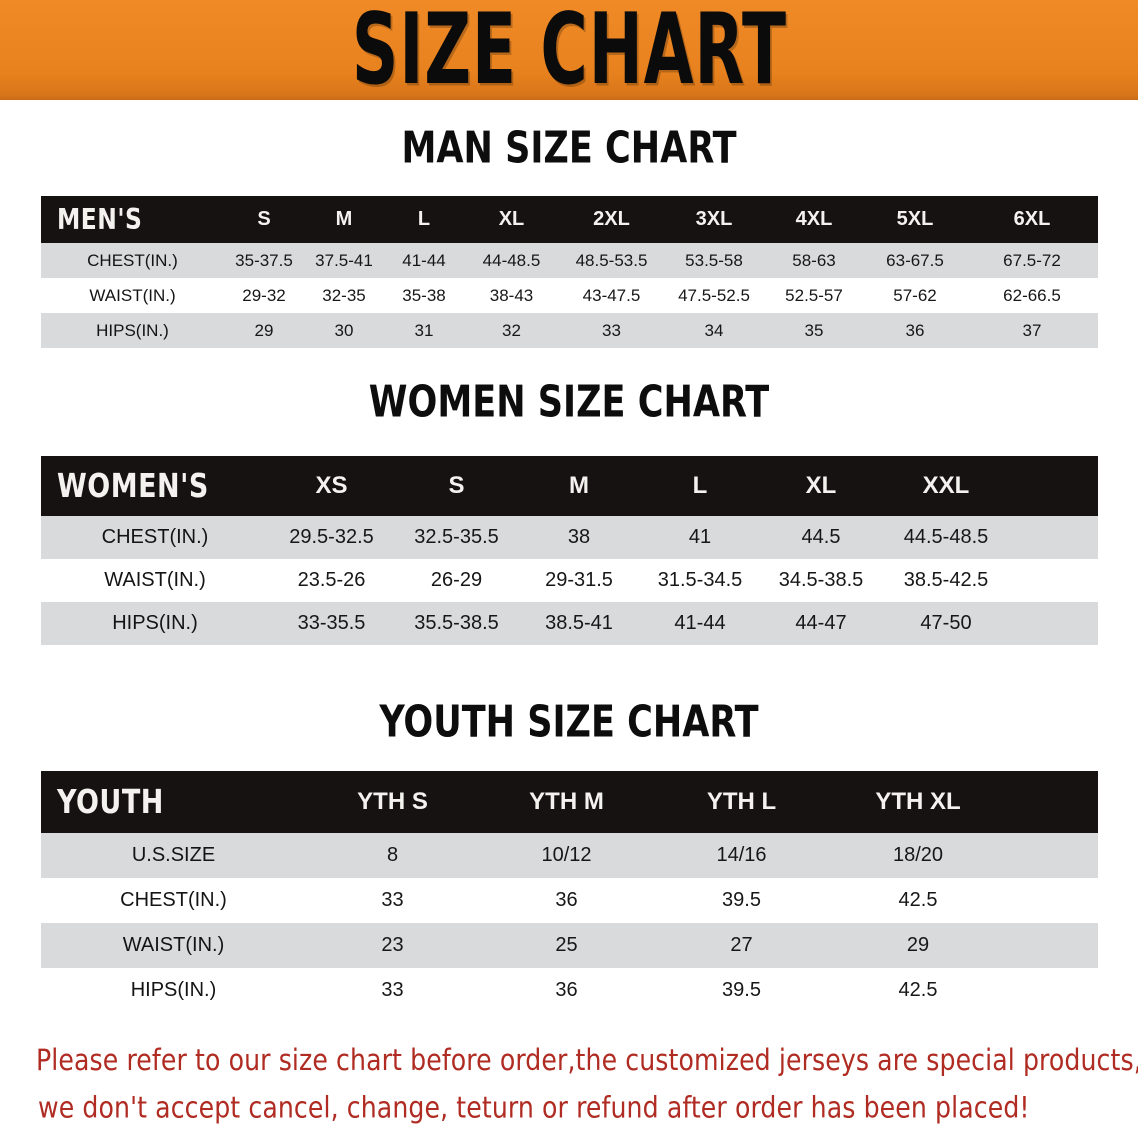 This screenshot has width=1138, height=1132. I want to click on cell: 23.5-26, so click(331, 580).